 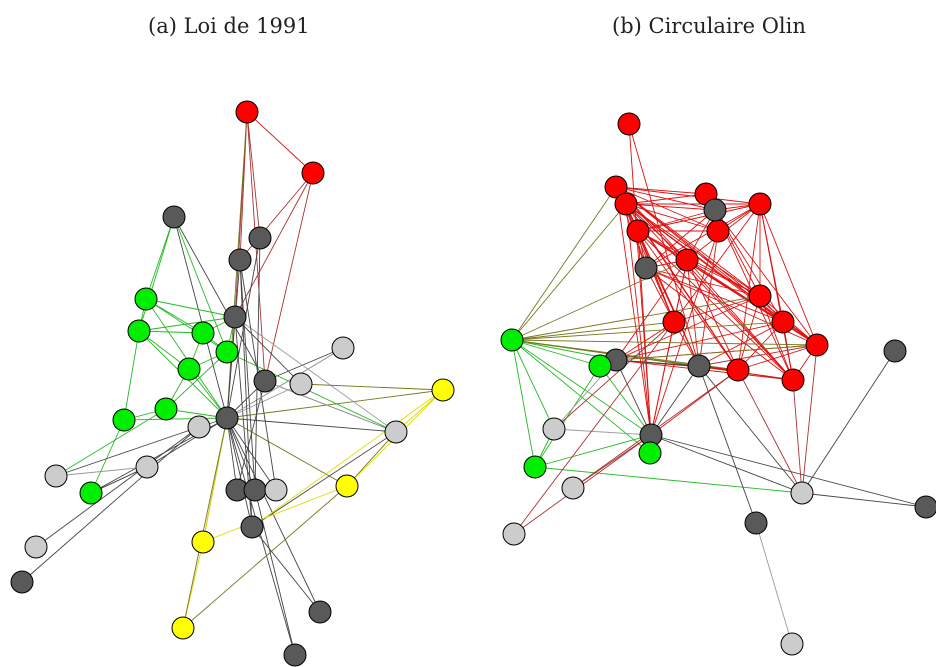 What do you see at coordinates (709, 26) in the screenshot?
I see `caption-circulaire-olin: (b) Circulaire Olin` at bounding box center [709, 26].